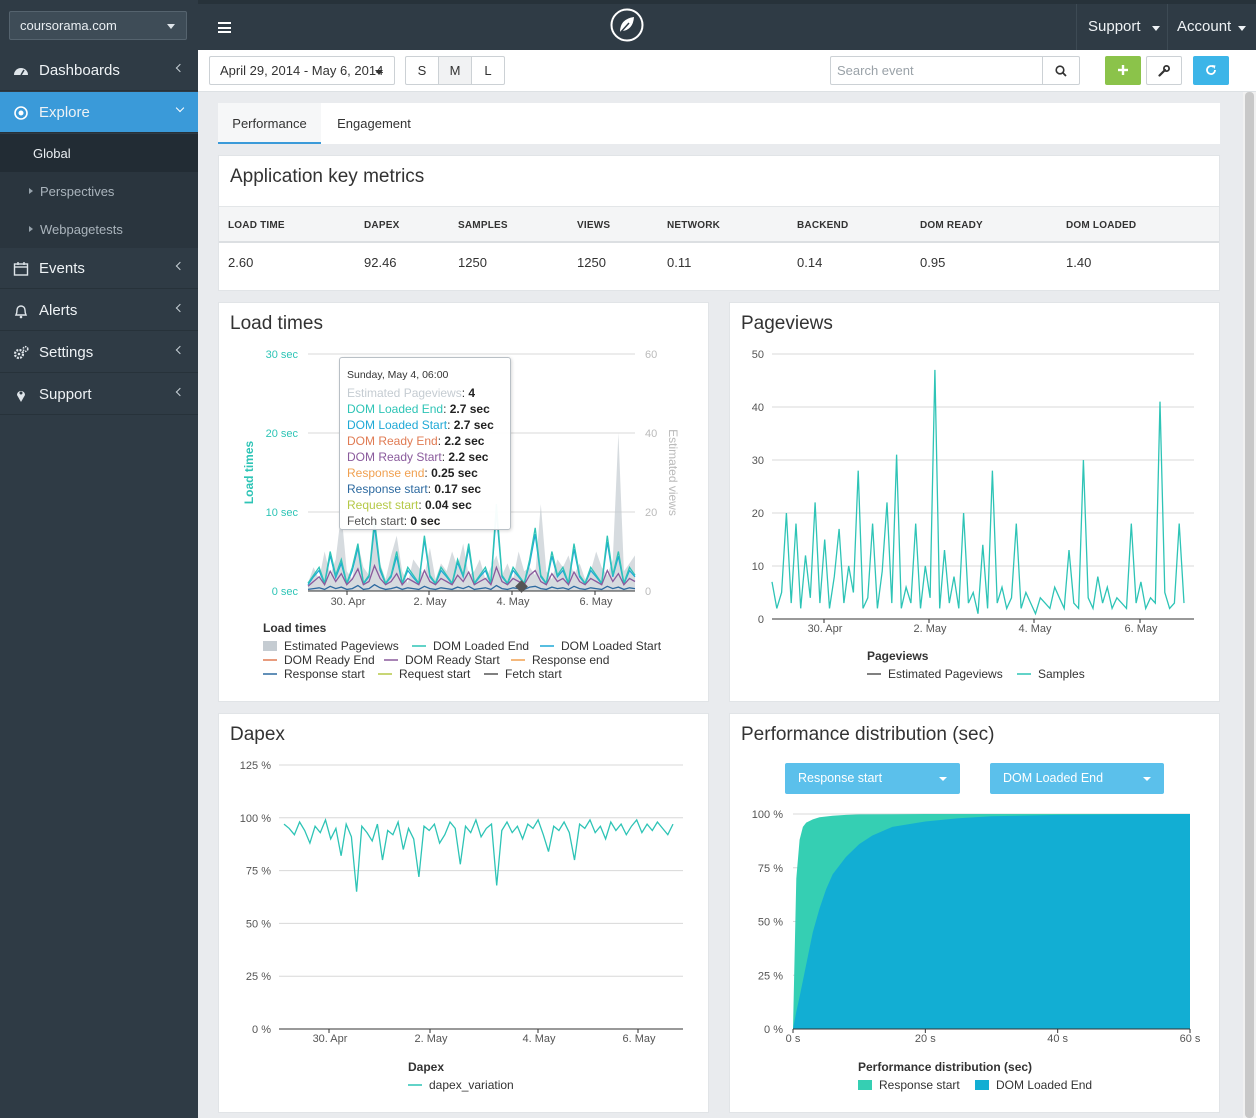 The width and height of the screenshot is (1256, 1118). Describe the element at coordinates (422, 70) in the screenshot. I see `size-small-button: S` at that location.